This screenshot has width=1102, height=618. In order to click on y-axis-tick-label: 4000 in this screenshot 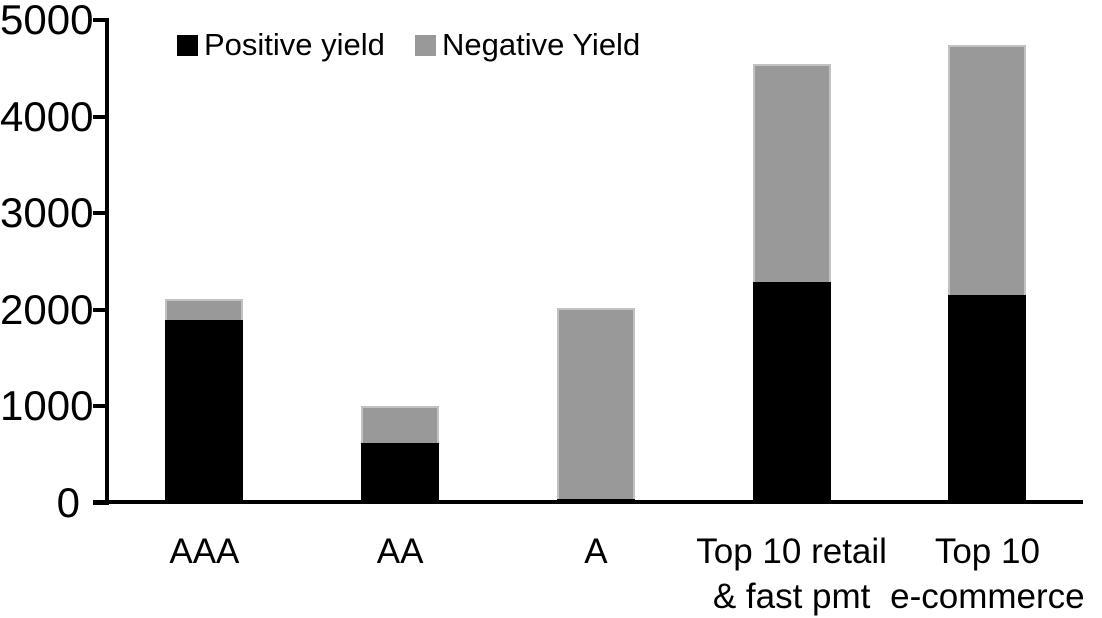, I will do `click(47, 116)`.